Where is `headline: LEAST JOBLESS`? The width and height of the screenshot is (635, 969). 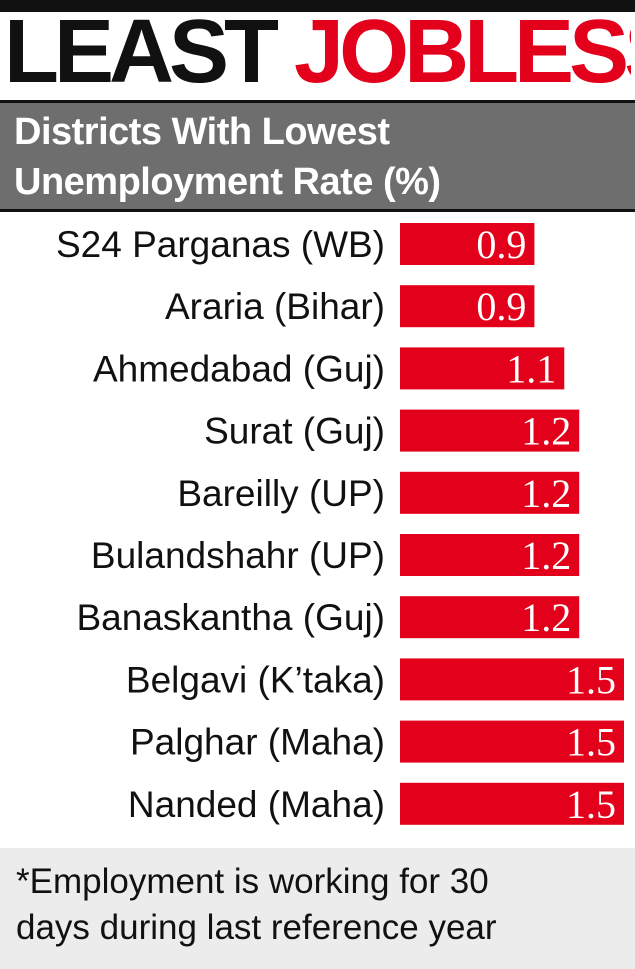
headline: LEAST JOBLESS is located at coordinates (317, 52).